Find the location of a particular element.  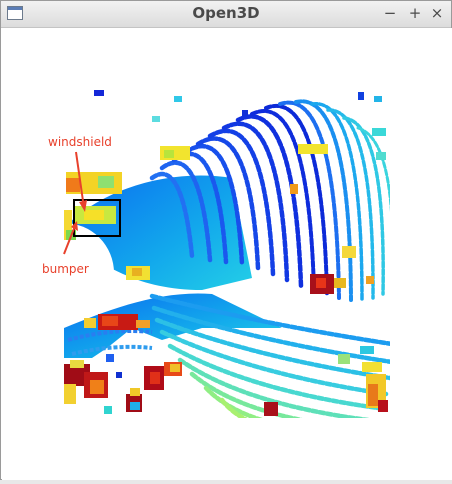

bumper-arrow is located at coordinates (69, 240).